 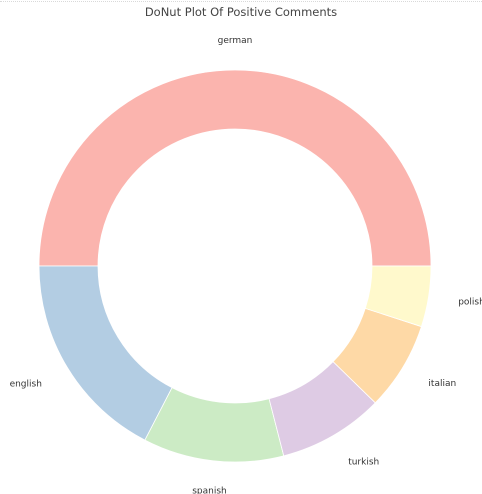 I want to click on chart-title: DoNut Plot Of Positive Comments, so click(x=241, y=12).